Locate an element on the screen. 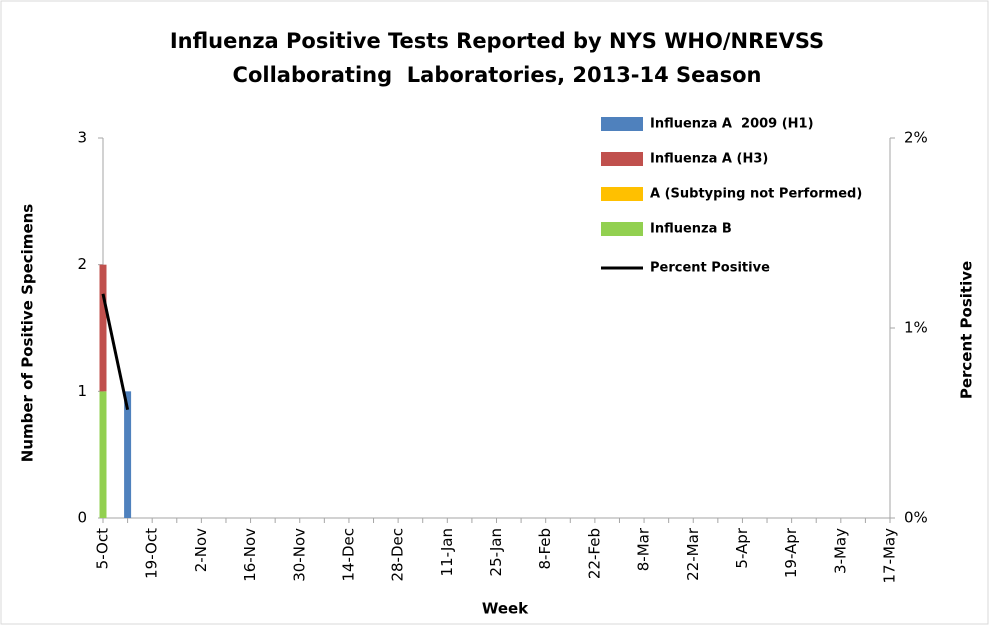 The height and width of the screenshot is (625, 989). y-tick-label: 0 is located at coordinates (82, 518).